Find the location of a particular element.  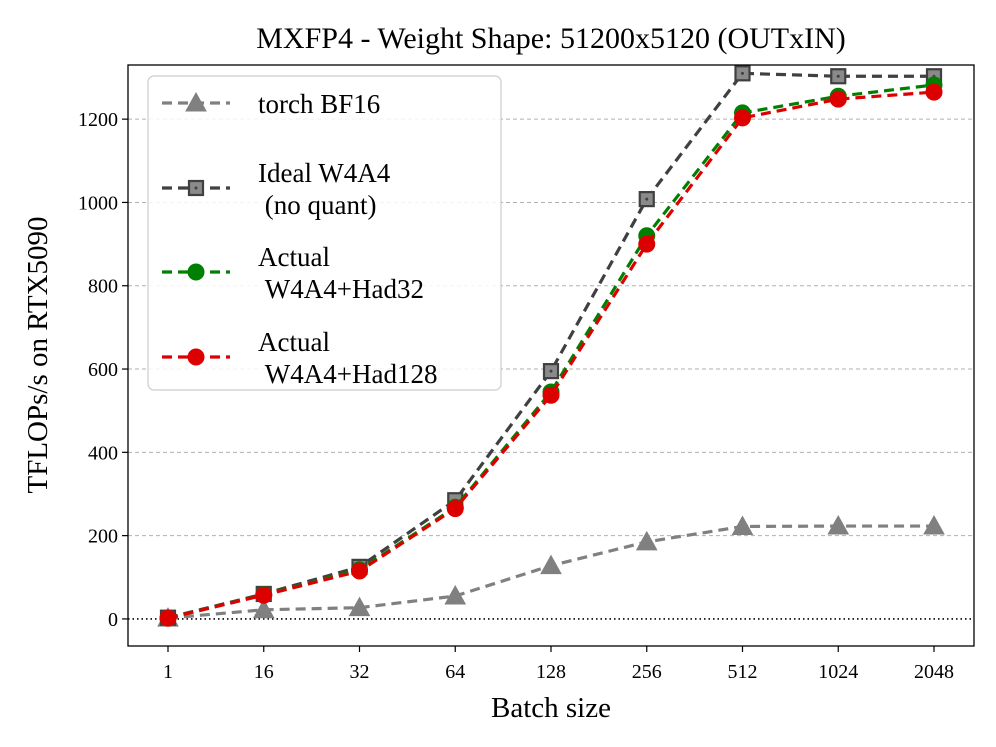

legend-label: Actual W4A4+Had32 is located at coordinates (341, 273).